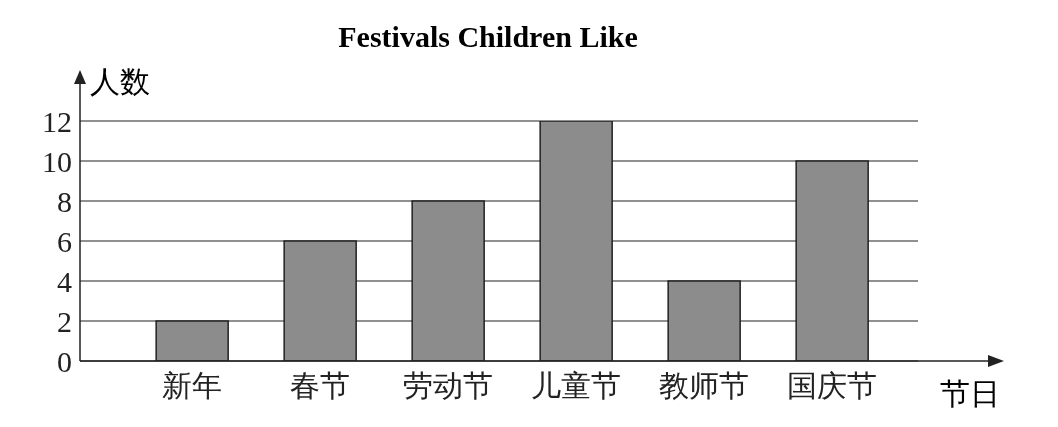 The image size is (1058, 427). I want to click on x-tick-label: 国庆节, so click(832, 386).